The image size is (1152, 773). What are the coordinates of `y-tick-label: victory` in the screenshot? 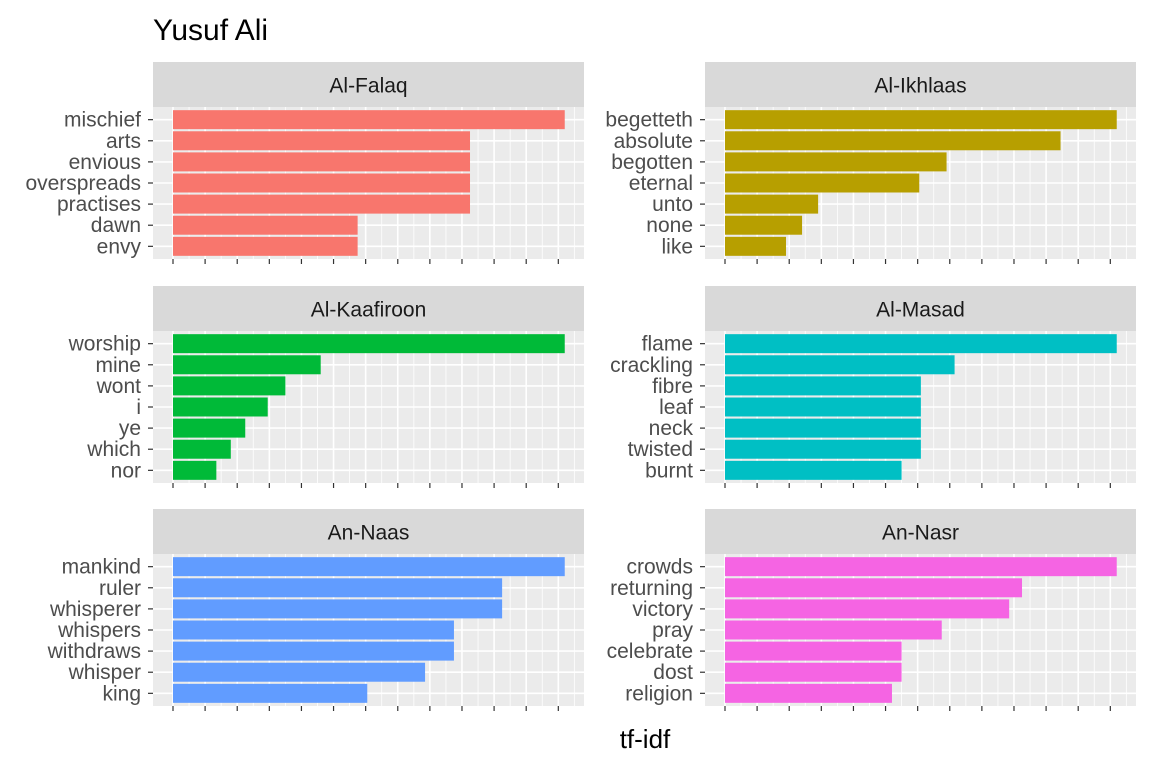 It's located at (662, 609).